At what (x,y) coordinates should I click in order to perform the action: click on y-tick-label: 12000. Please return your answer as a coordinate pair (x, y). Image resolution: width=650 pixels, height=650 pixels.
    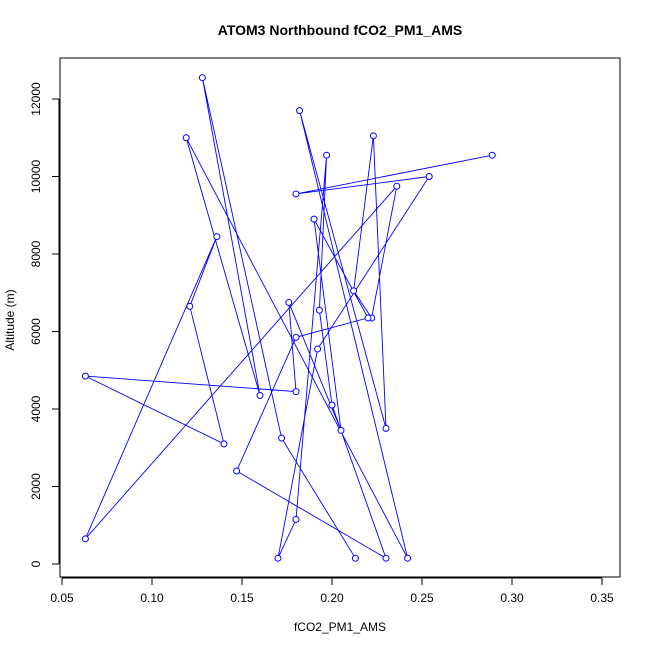
    Looking at the image, I should click on (36, 99).